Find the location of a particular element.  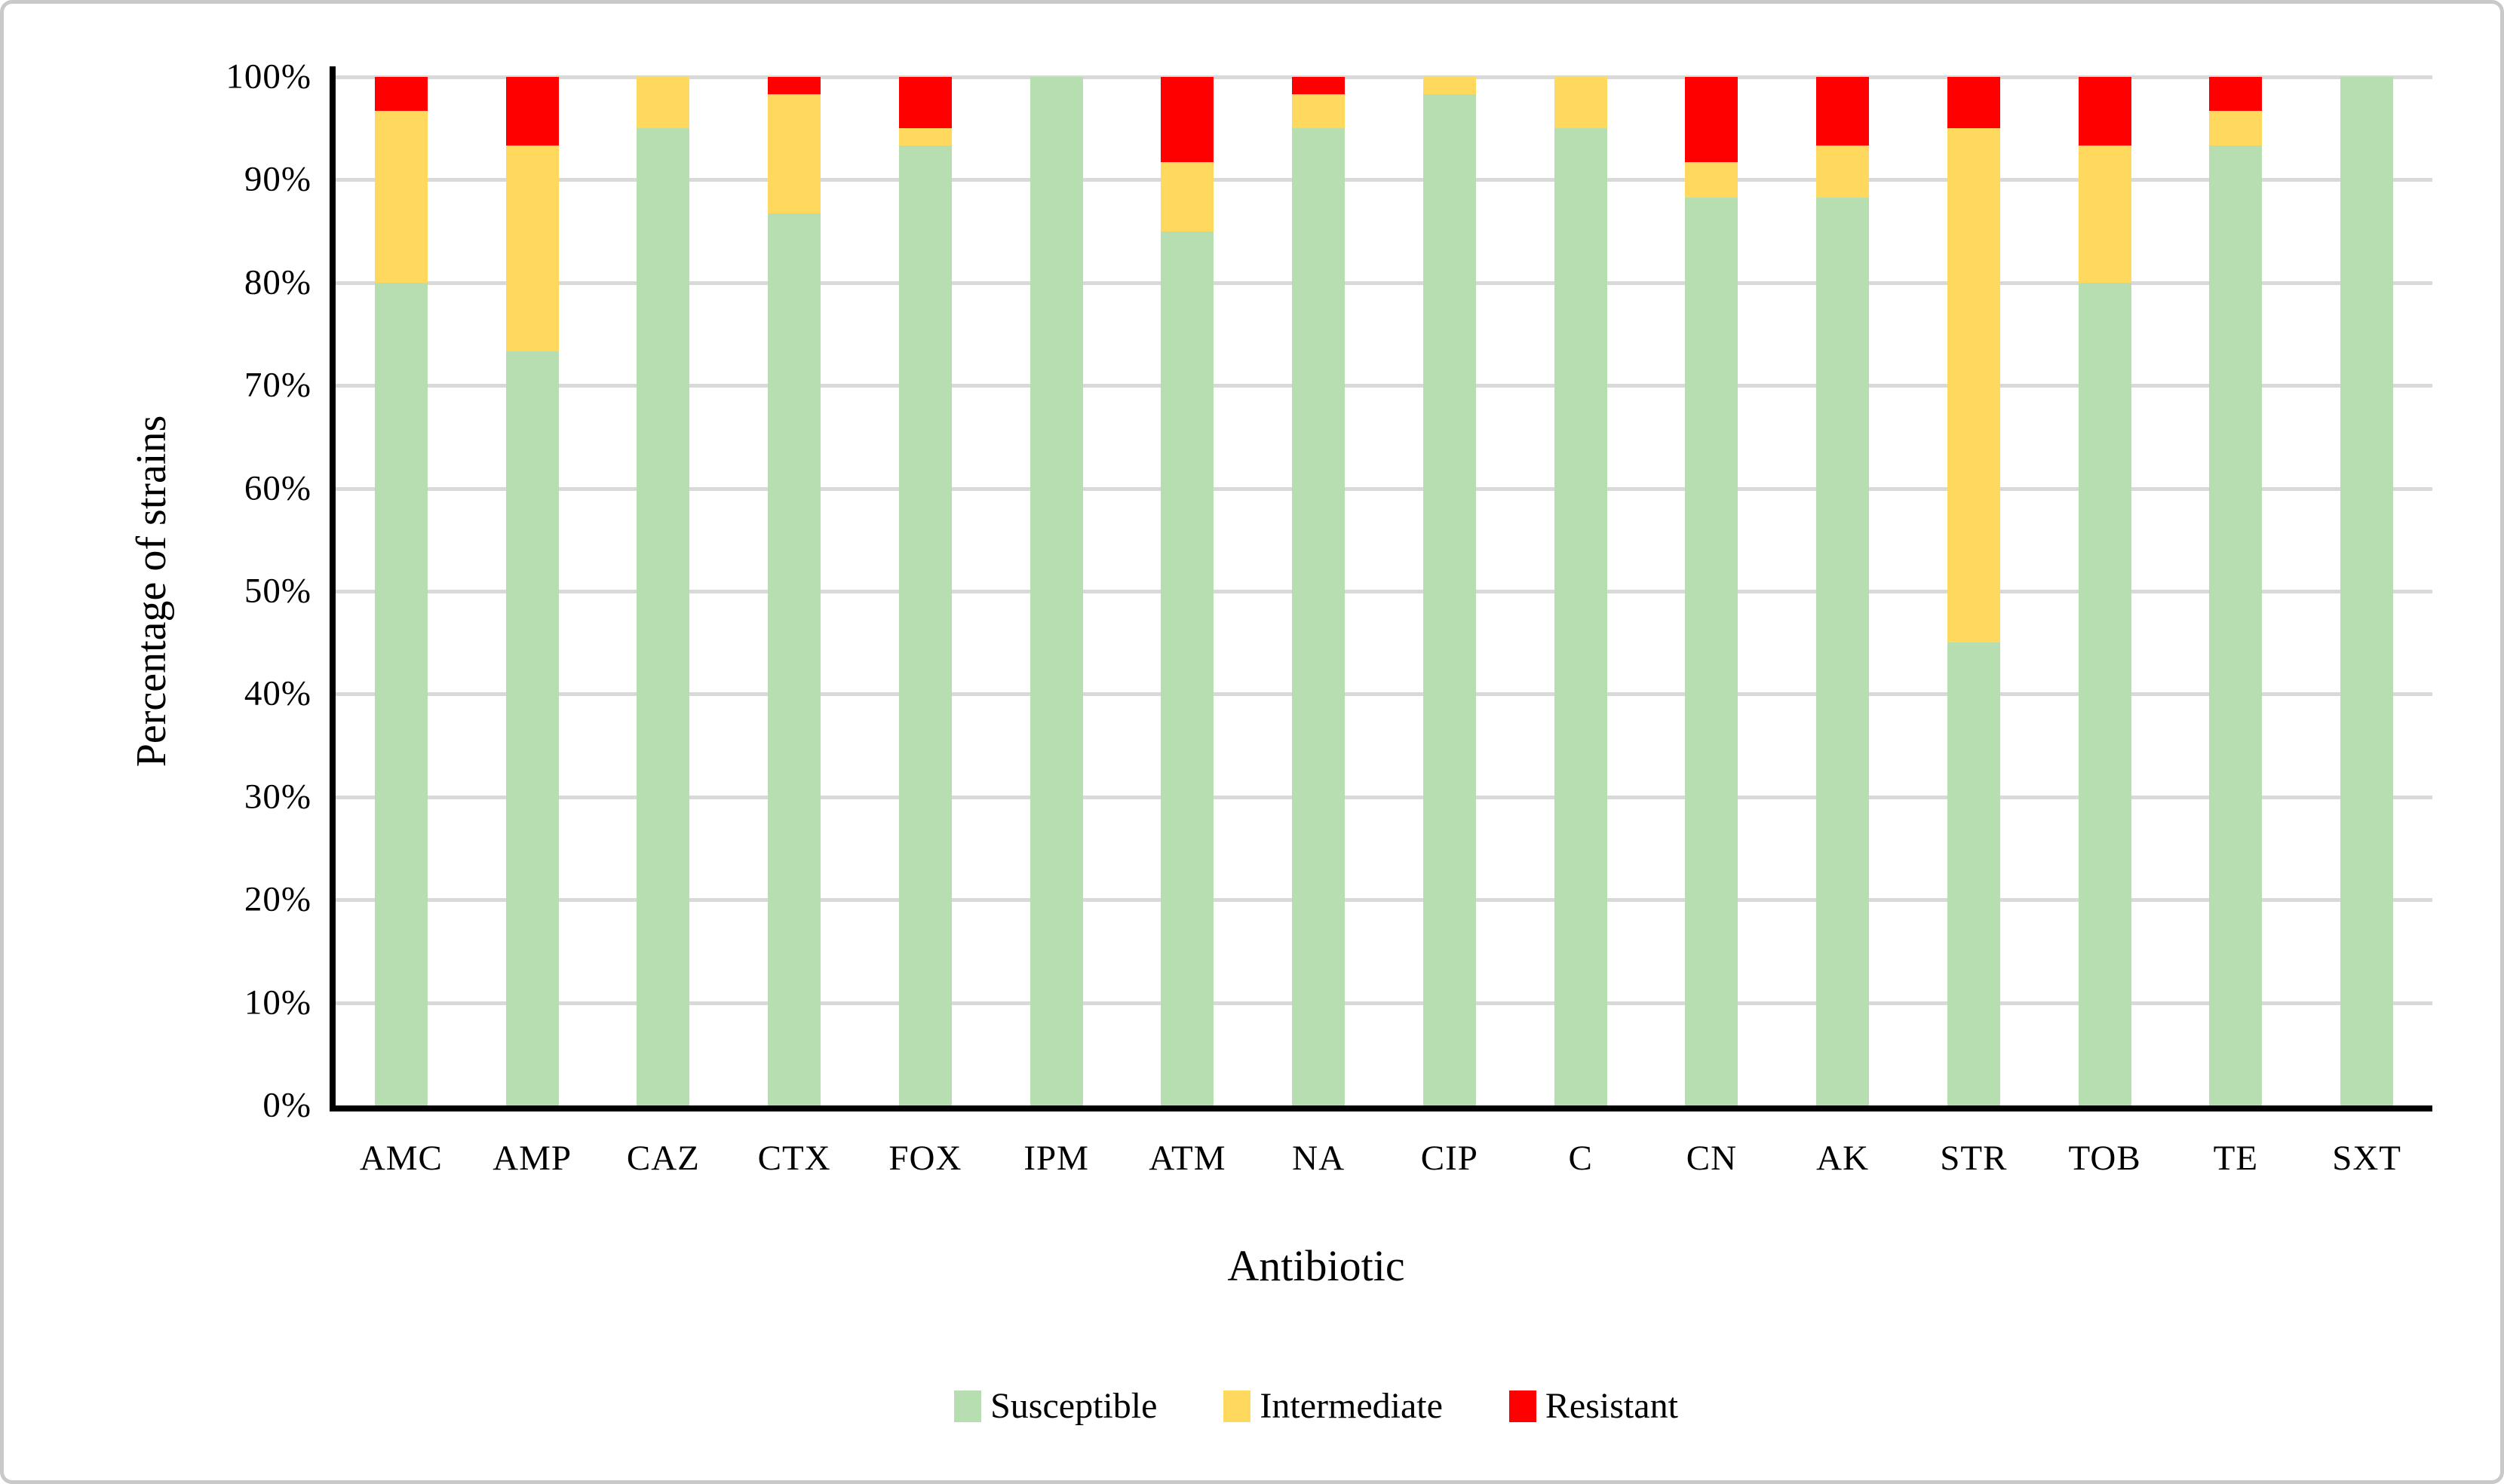

bar-slot-cn is located at coordinates (1712, 591).